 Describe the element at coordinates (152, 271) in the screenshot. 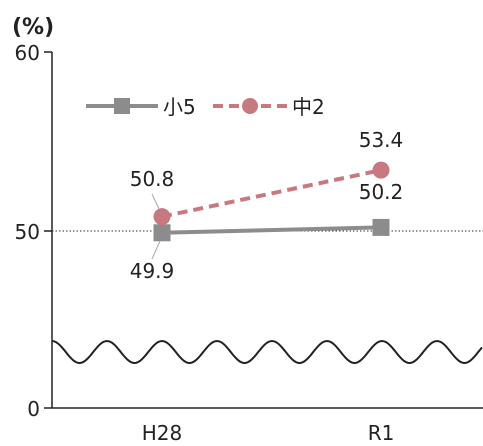

I see `data-label-elementary-h28: 49.9` at that location.